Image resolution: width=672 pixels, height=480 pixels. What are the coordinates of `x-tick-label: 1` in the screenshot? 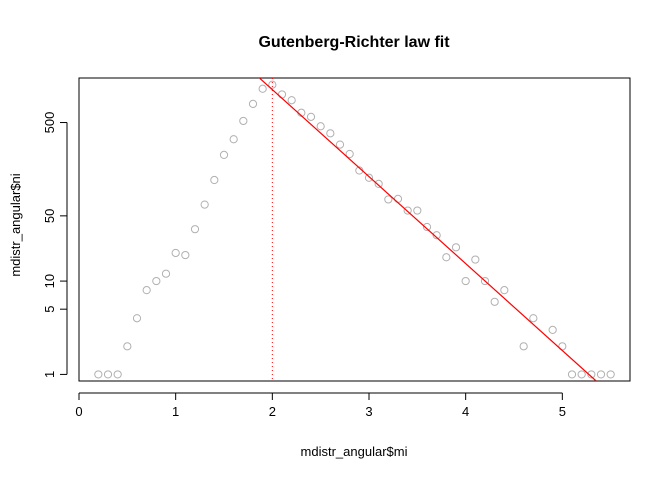 It's located at (175, 411).